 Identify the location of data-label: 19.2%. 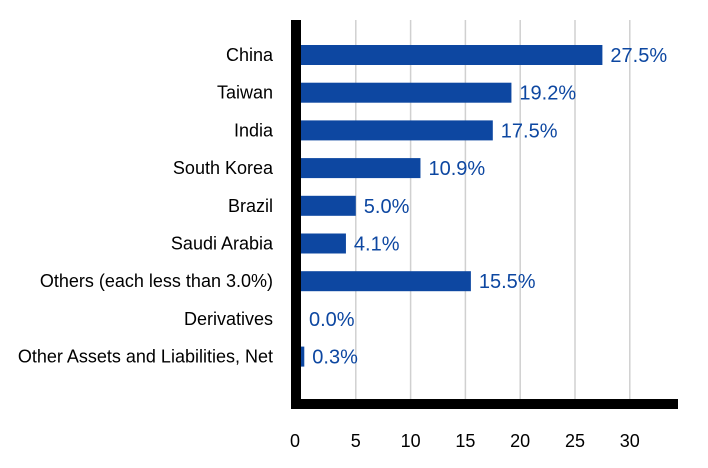
(547, 94).